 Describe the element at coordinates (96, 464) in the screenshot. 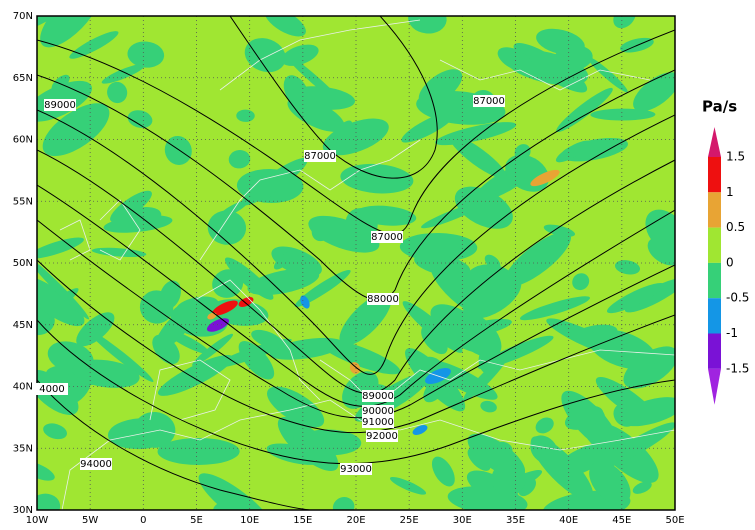

I see `contour-label: 94000` at that location.